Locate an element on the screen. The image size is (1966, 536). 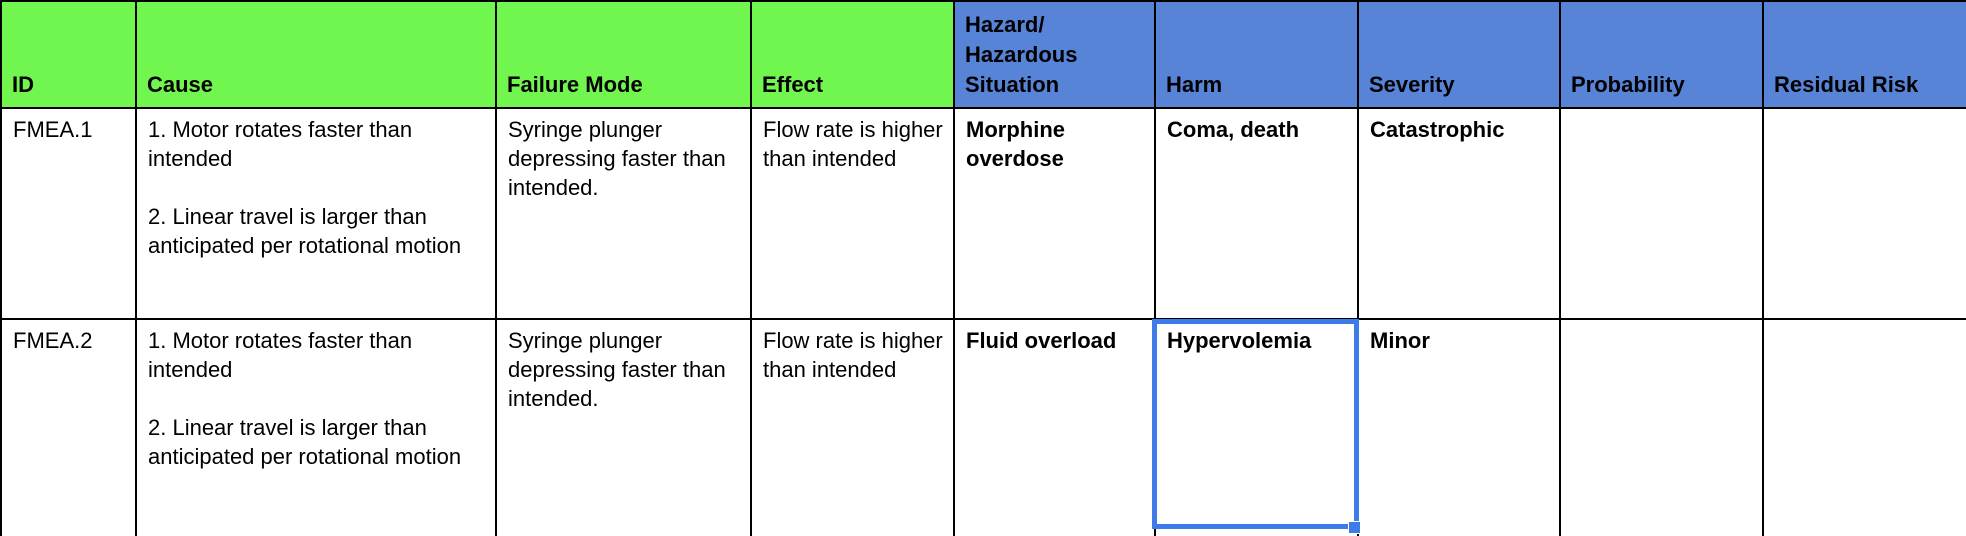
column-header-effect: Effect is located at coordinates (852, 54).